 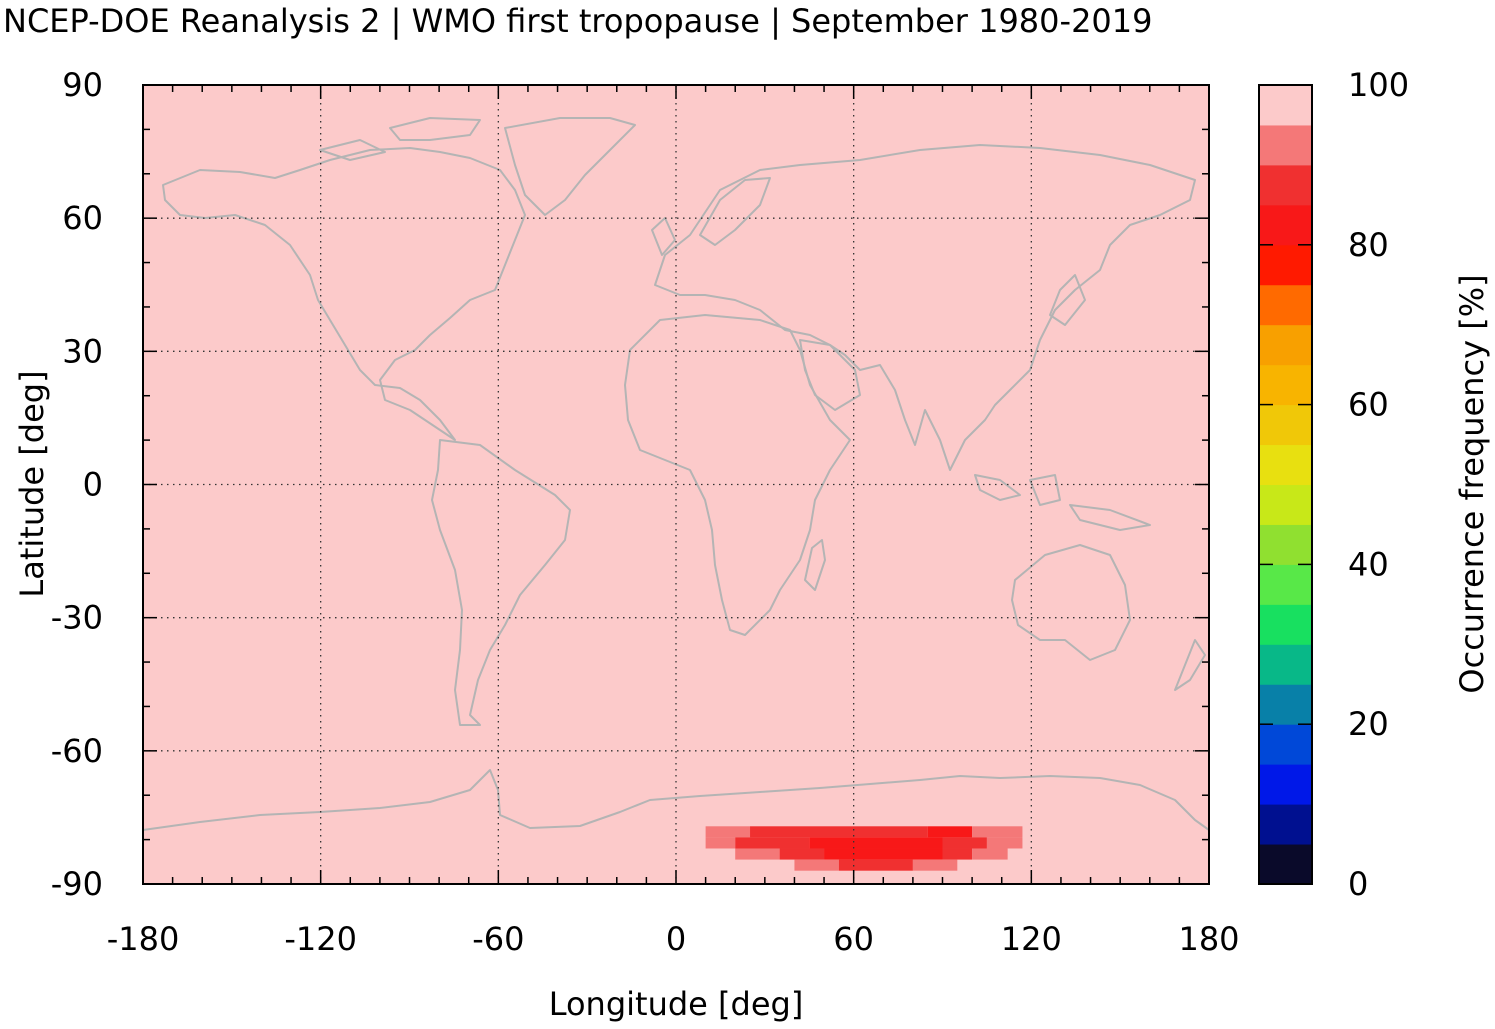 I want to click on x-tick-label: 180, so click(x=1208, y=939).